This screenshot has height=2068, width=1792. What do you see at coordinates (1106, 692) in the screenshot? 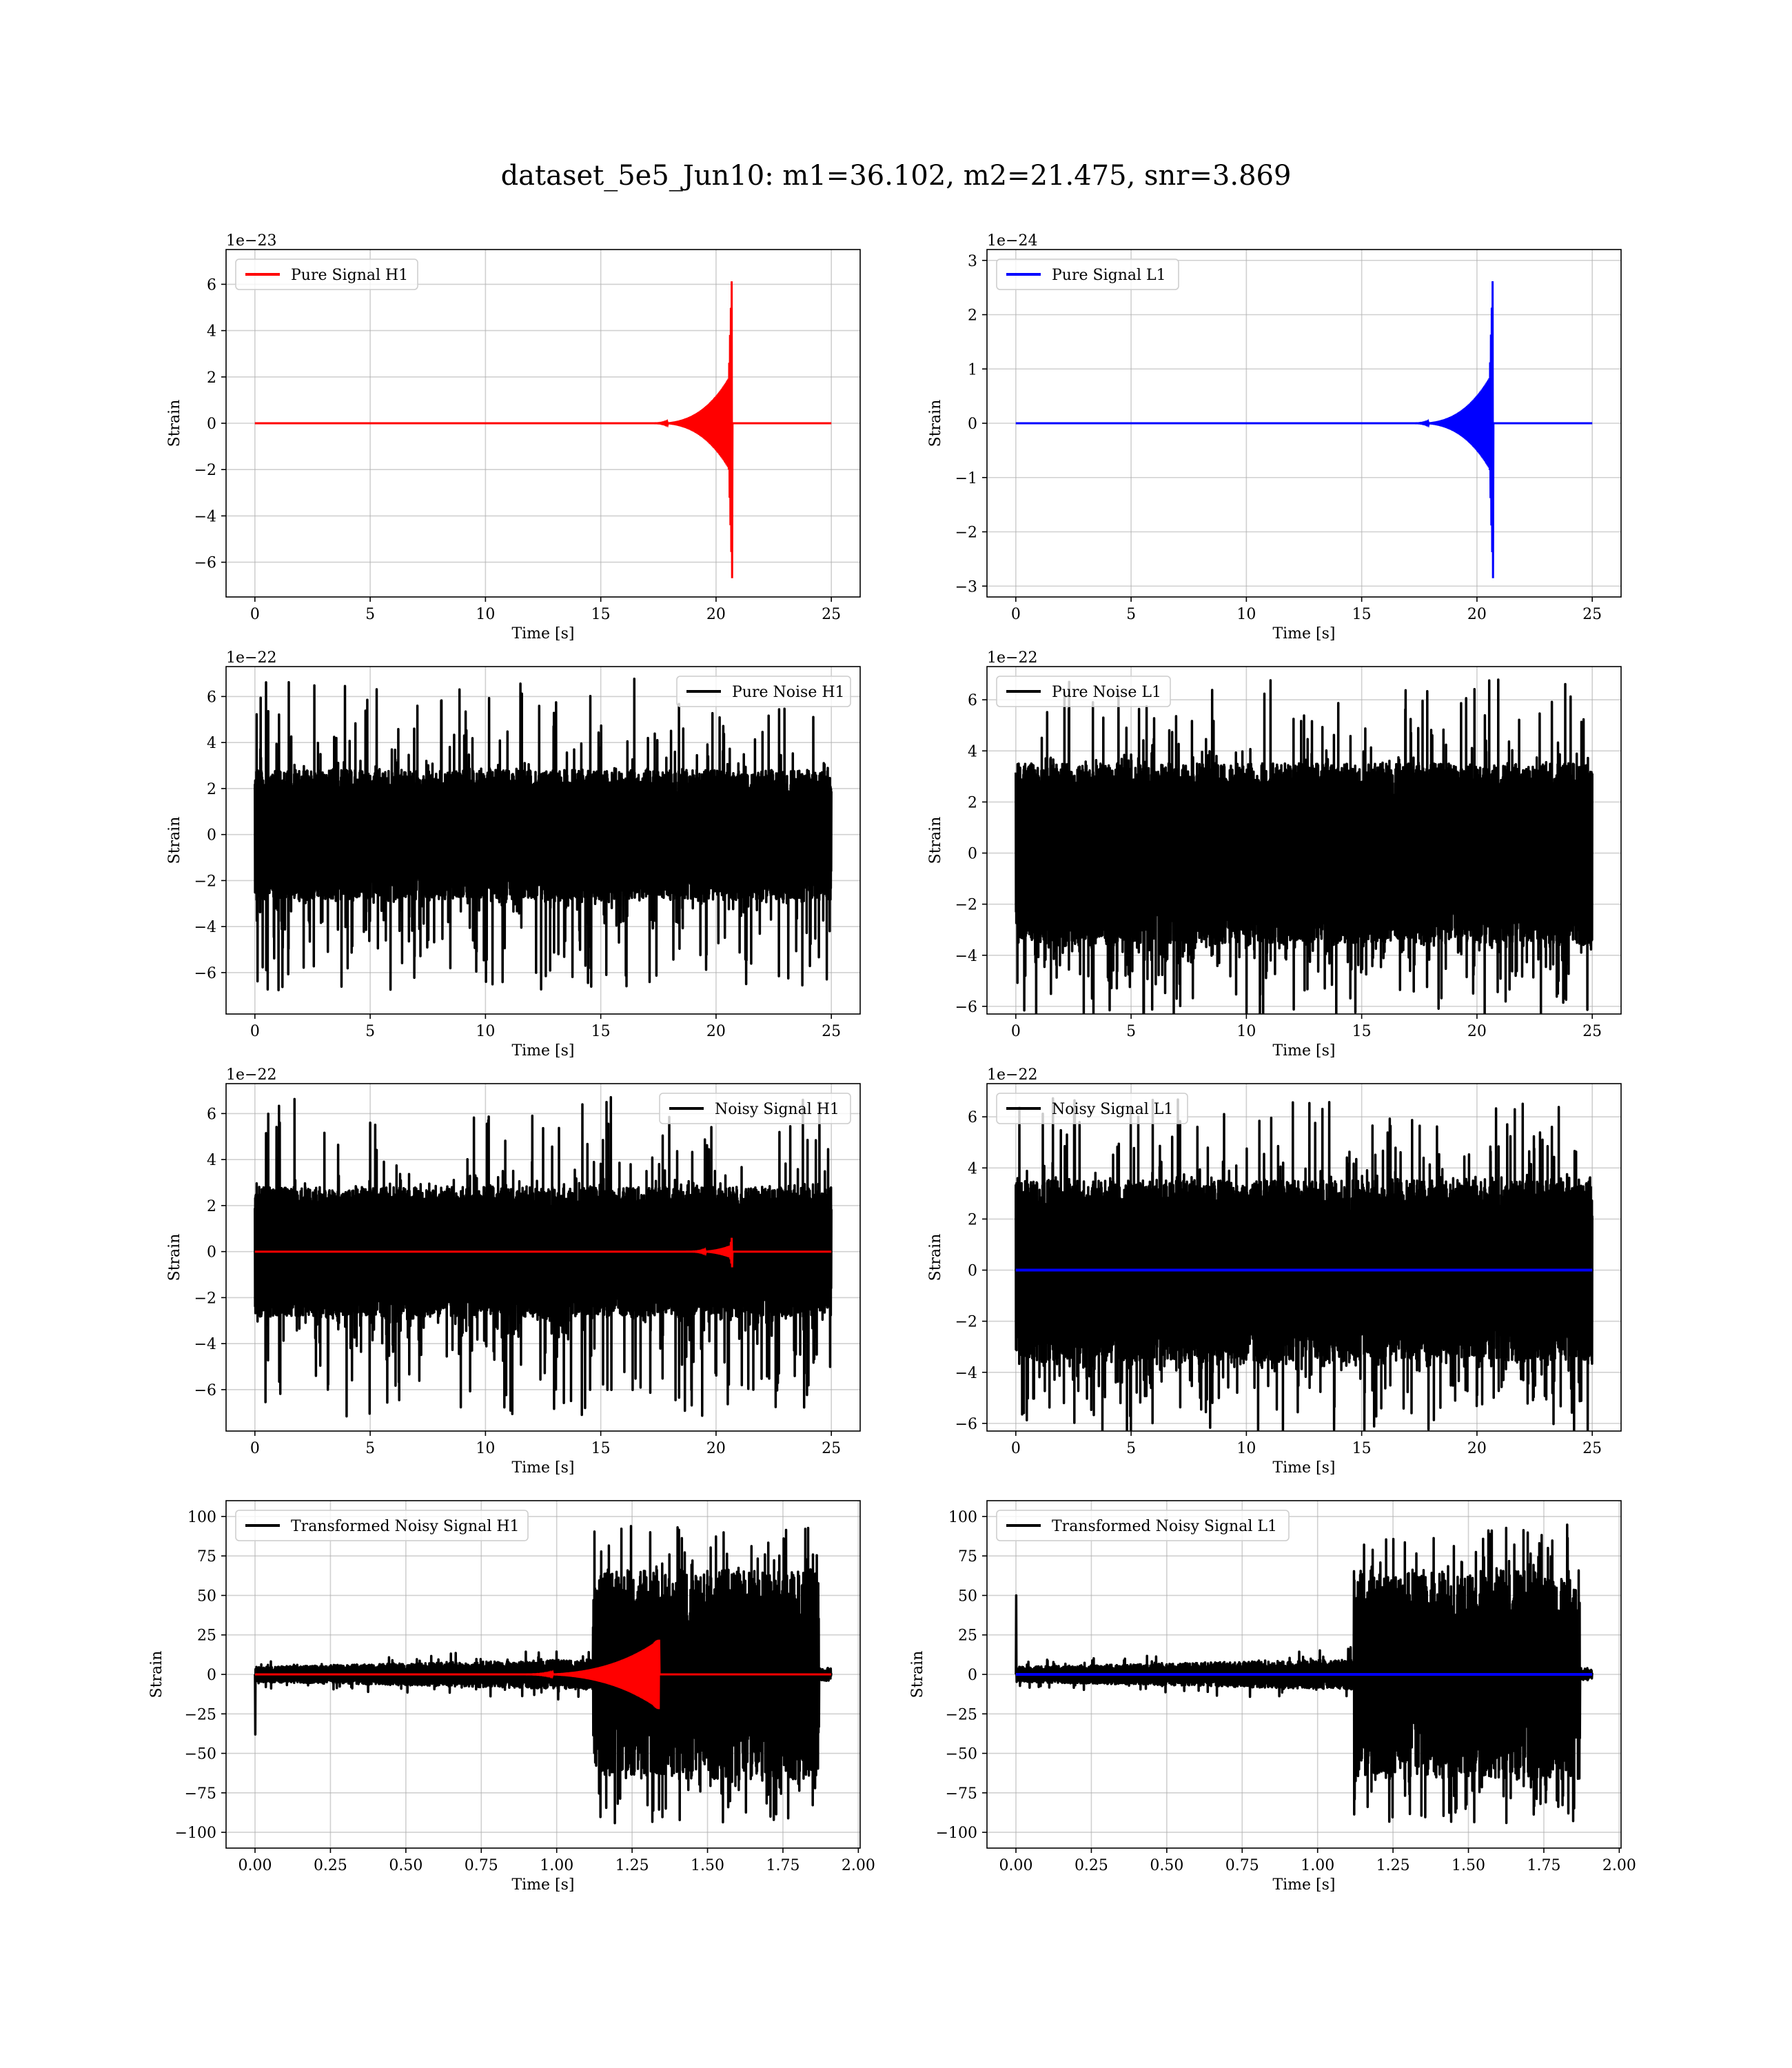
I see `legend-label: Pure Noise L1` at bounding box center [1106, 692].